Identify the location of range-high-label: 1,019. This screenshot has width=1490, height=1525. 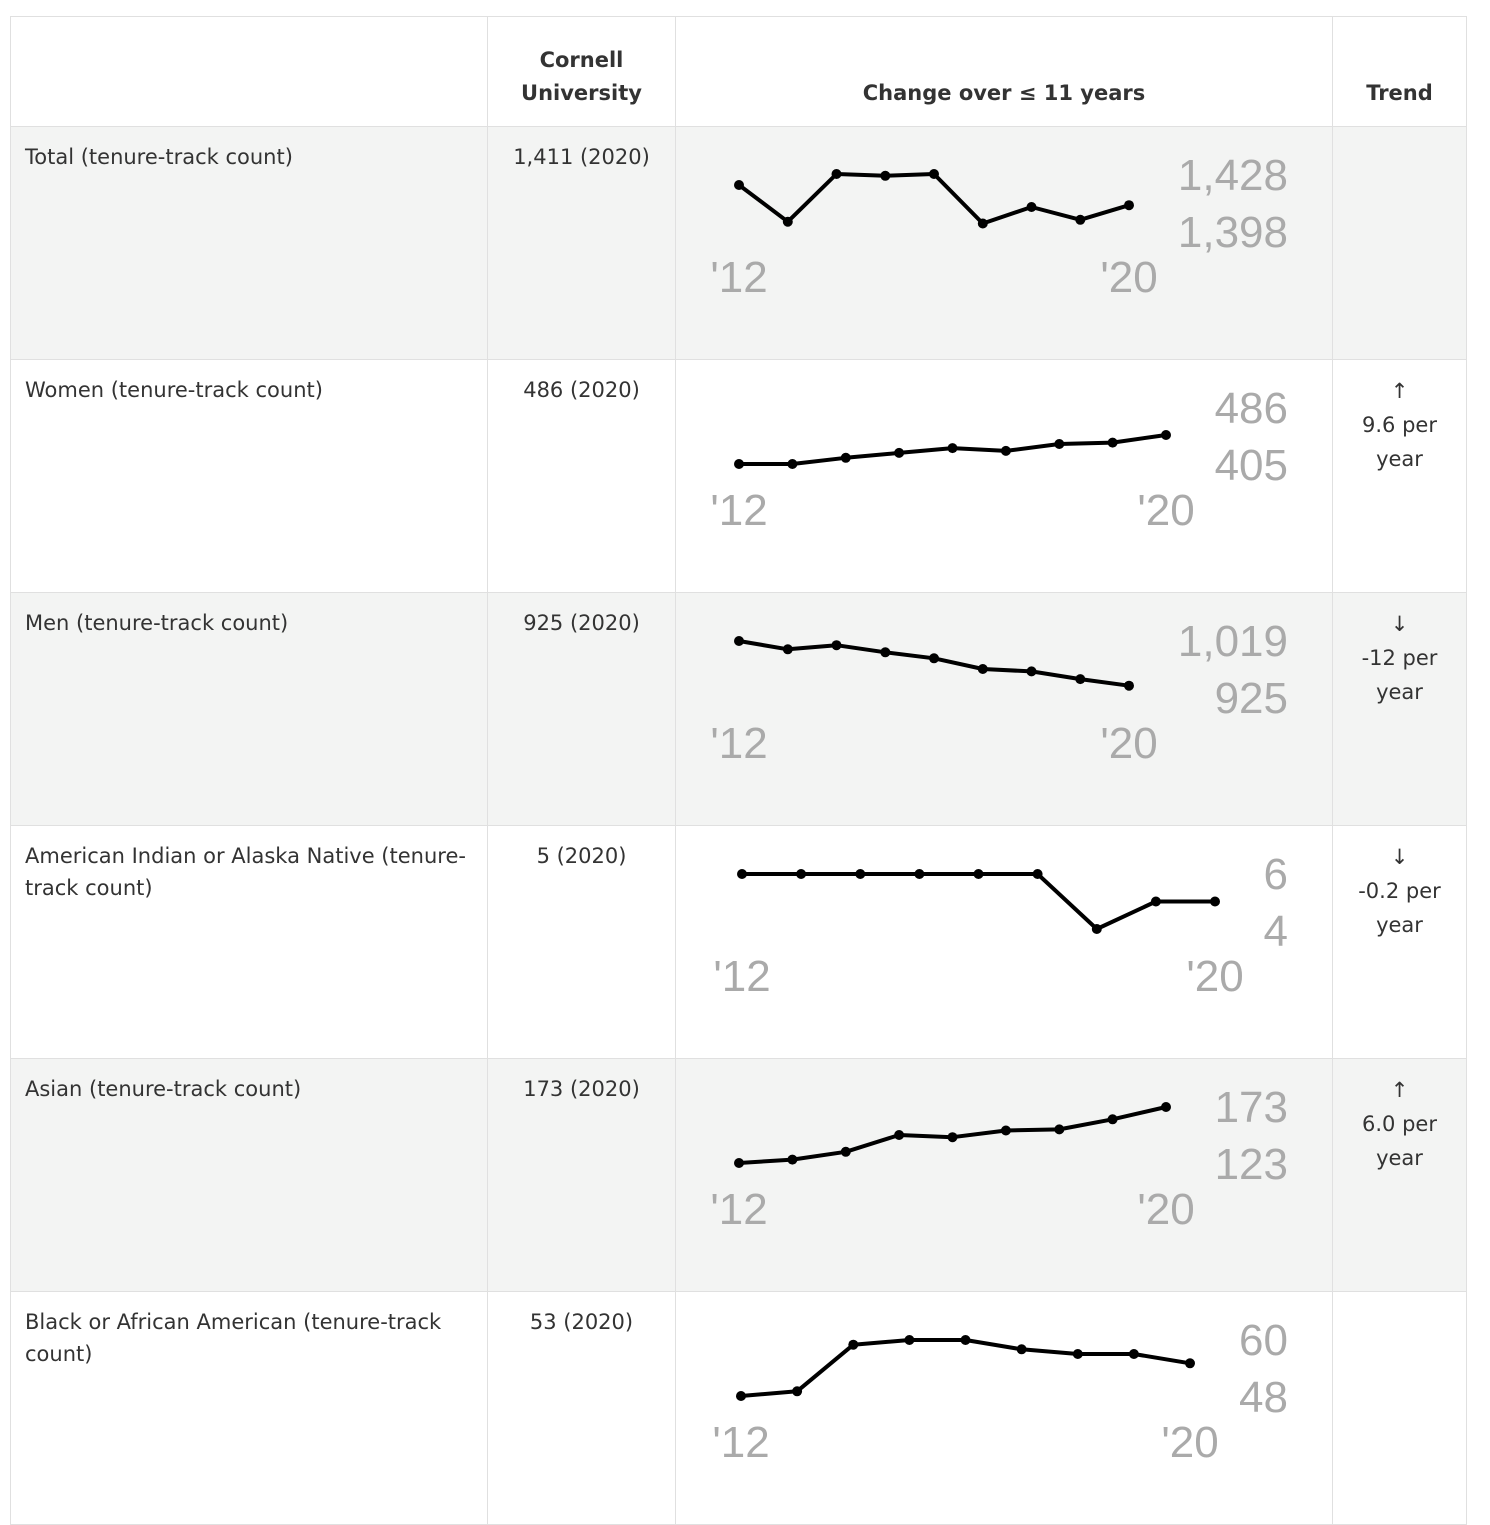
(1233, 641).